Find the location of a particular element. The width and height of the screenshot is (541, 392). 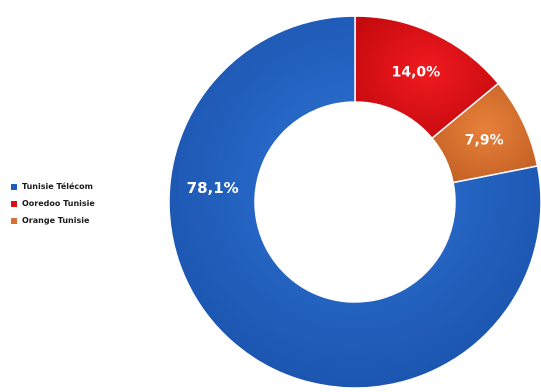

legend-swatch-orange-tunisie is located at coordinates (14, 220).